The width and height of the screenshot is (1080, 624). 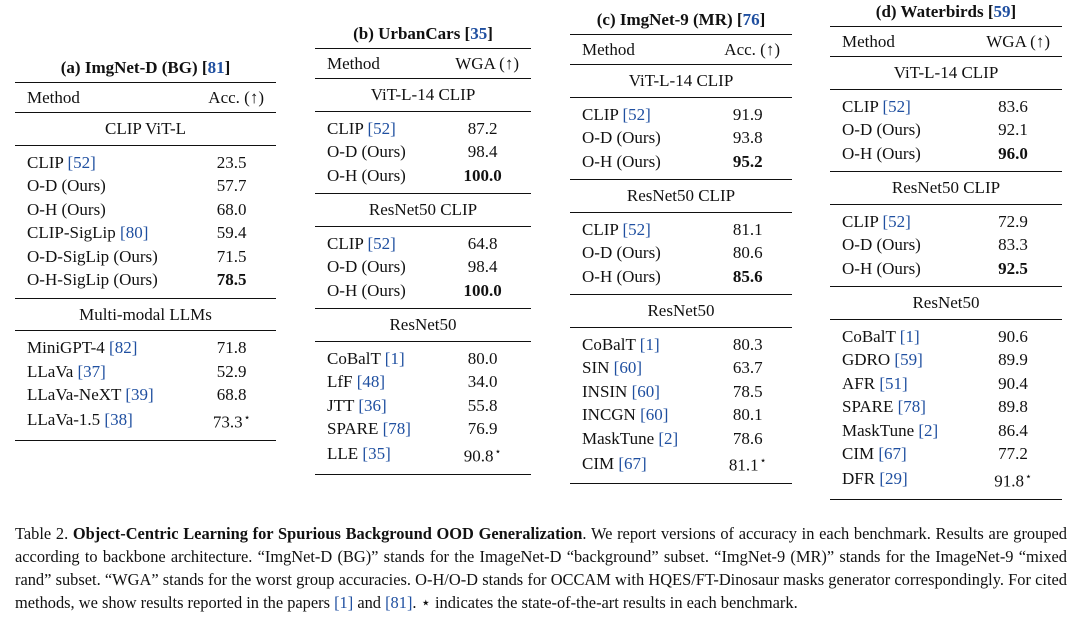 I want to click on method-name: AFR, so click(x=861, y=383).